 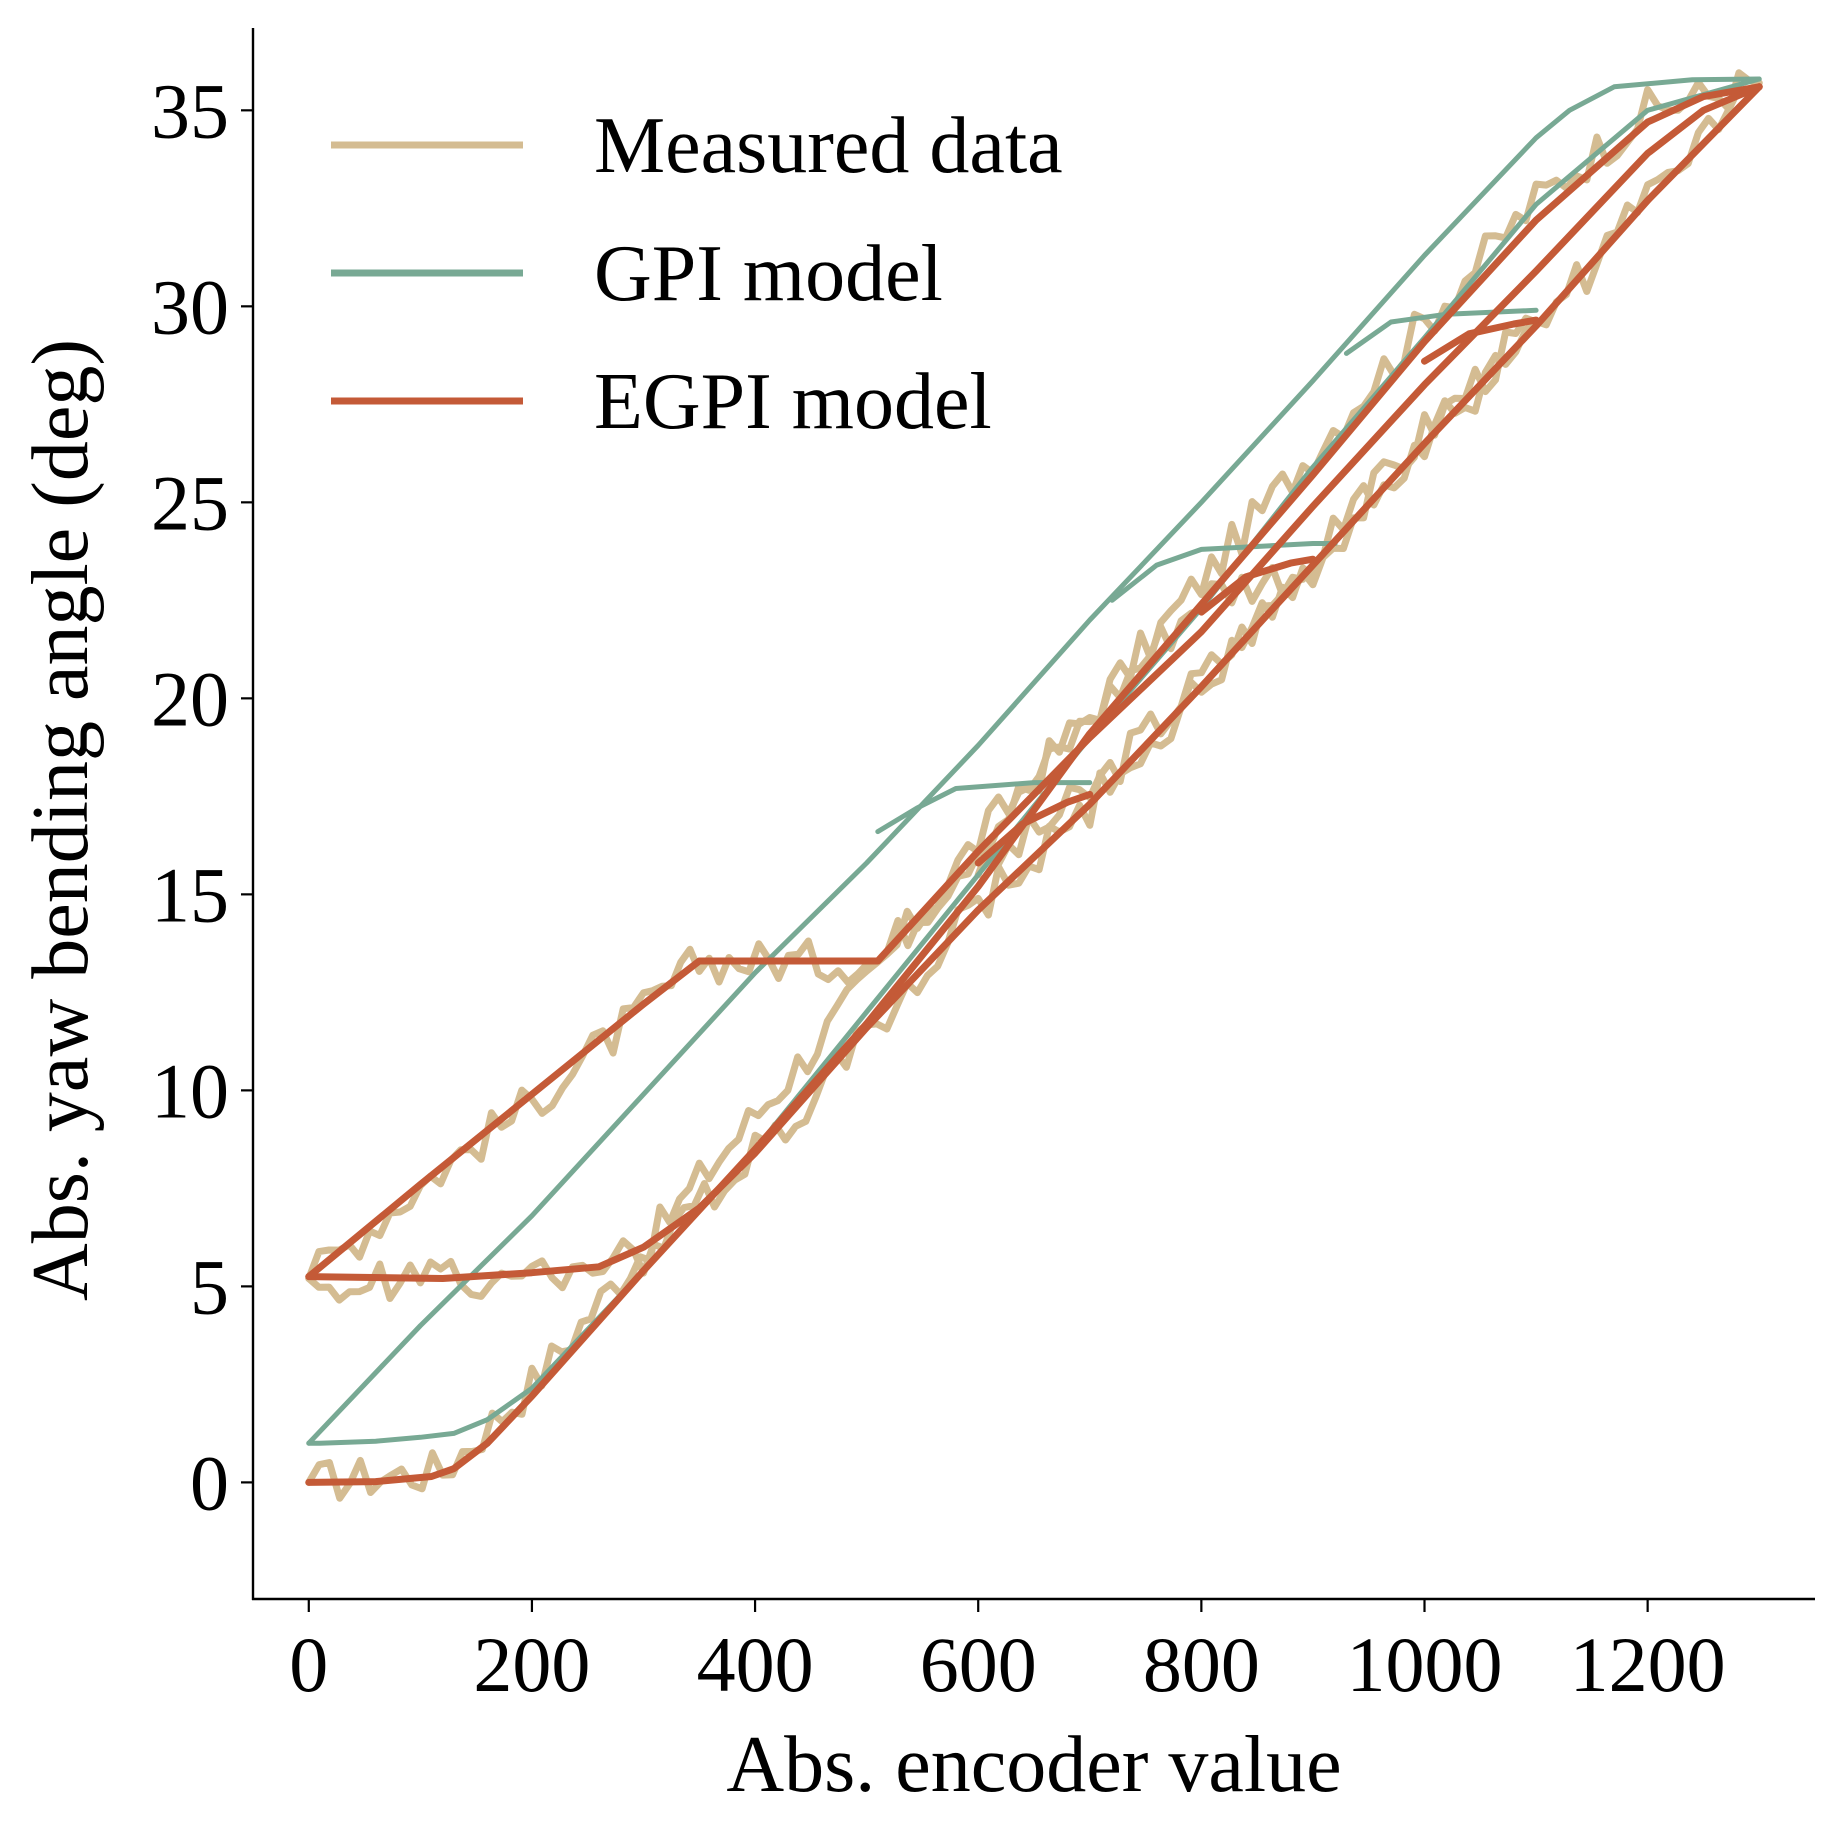 What do you see at coordinates (190, 110) in the screenshot?
I see `y-tick-label-35: 35` at bounding box center [190, 110].